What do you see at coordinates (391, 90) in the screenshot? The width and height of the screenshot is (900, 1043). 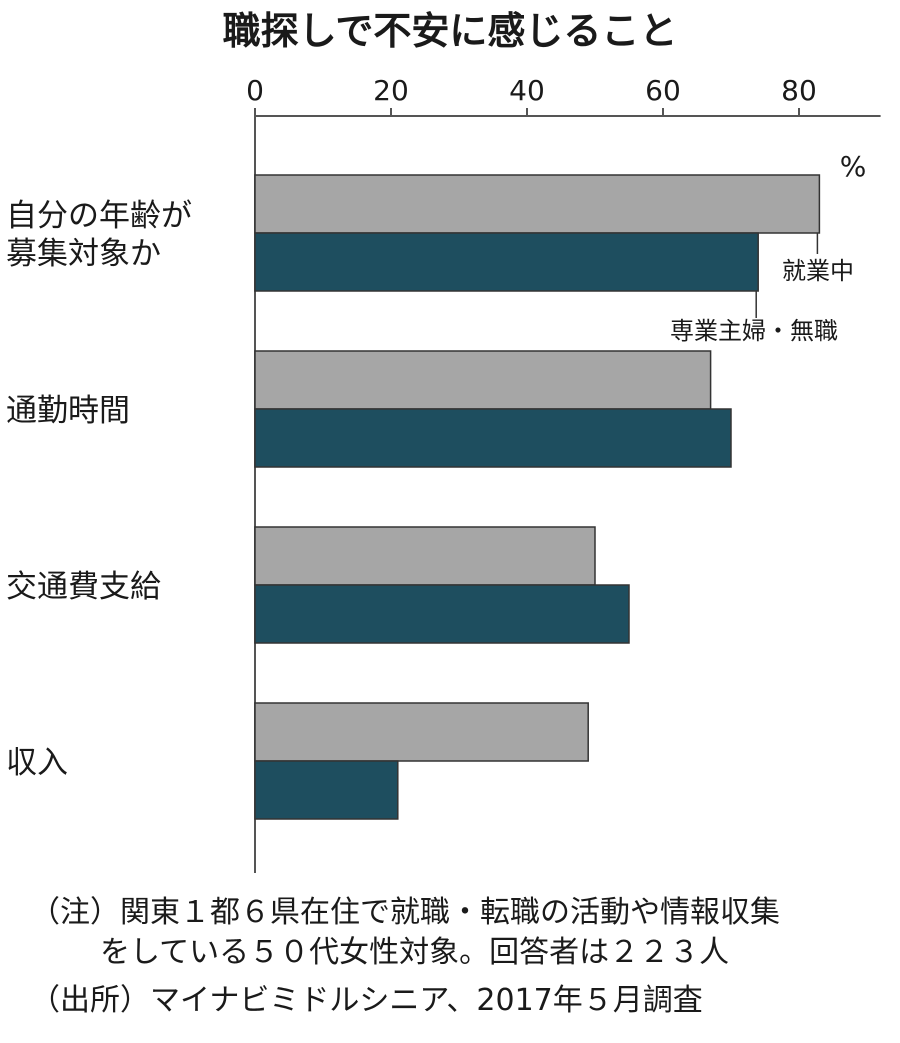 I see `x-tick-label: 20` at bounding box center [391, 90].